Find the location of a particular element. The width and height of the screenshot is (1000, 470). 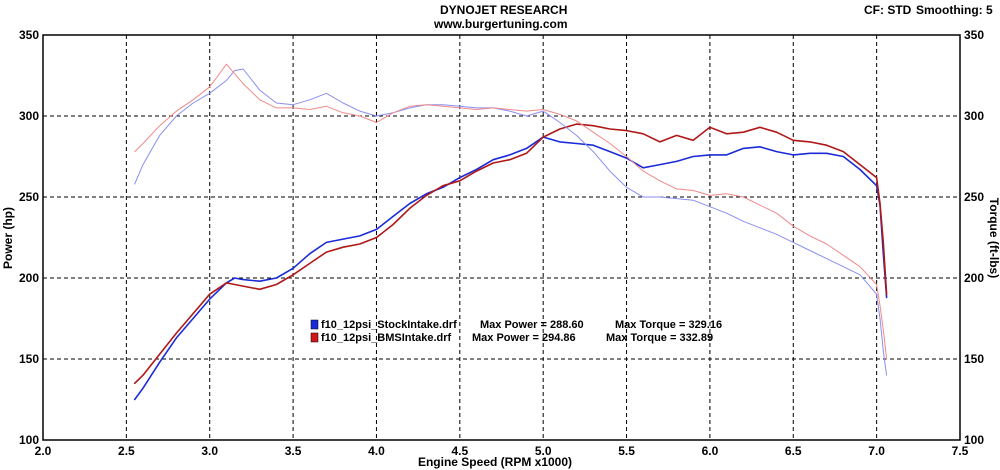

x-tick-label: 4.5 is located at coordinates (459, 451).